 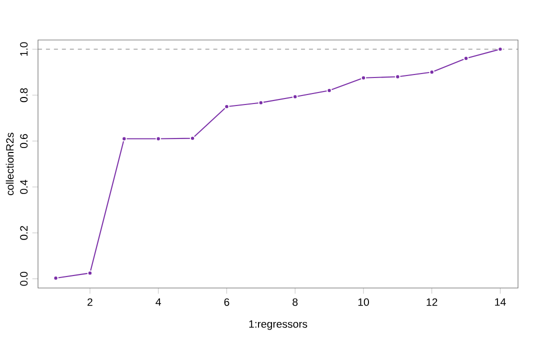 I want to click on x-tick-label: 6, so click(x=227, y=302).